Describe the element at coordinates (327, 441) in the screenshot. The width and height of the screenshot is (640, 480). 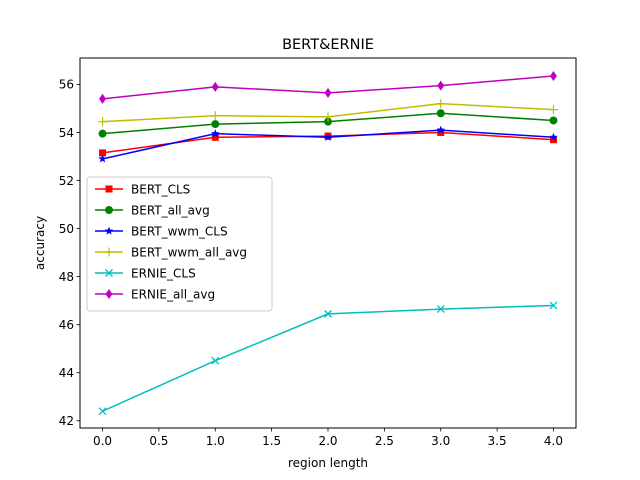
I see `x-tick-label: 2.0` at that location.